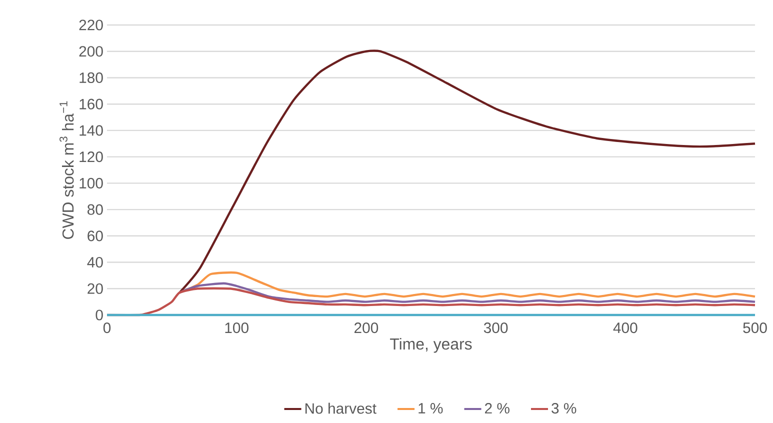 The width and height of the screenshot is (773, 423). Describe the element at coordinates (95, 288) in the screenshot. I see `y-tick-label: 20` at that location.